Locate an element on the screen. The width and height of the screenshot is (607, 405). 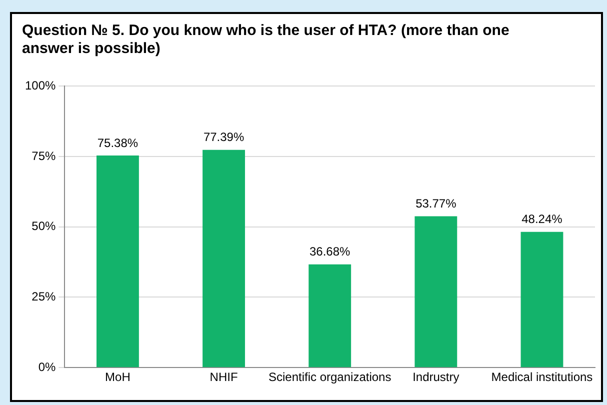
chart-title: Question № 5. Do you know who is the user of HTA? (more than one answer is possible) is located at coordinates (266, 40).